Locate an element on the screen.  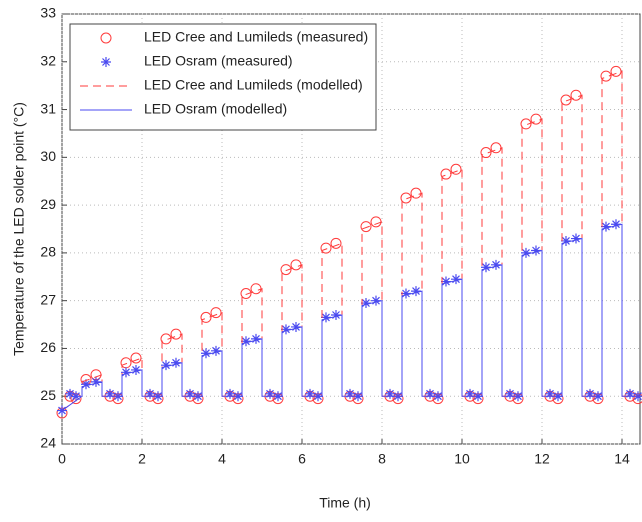
legend-box is located at coordinates (223, 77).